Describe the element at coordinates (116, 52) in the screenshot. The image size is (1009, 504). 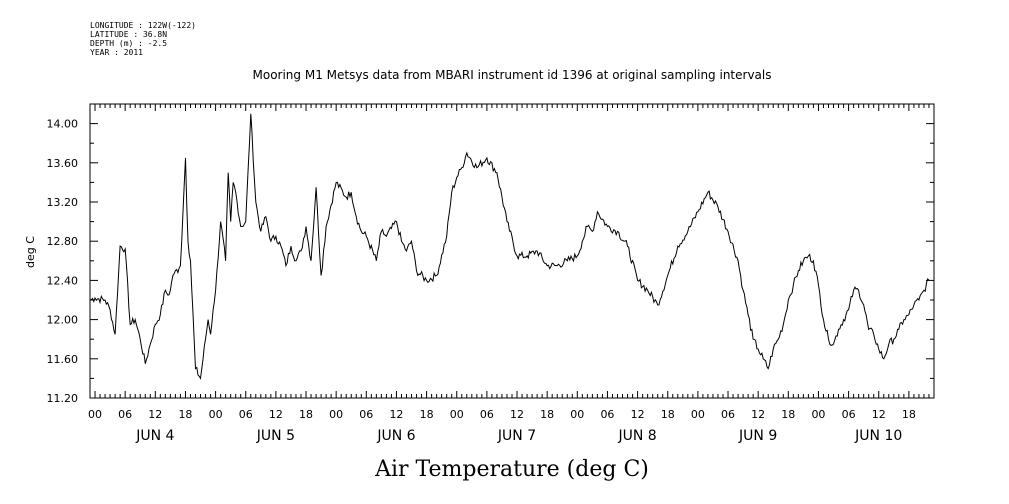
I see `year-label: YEAR : 2011` at that location.